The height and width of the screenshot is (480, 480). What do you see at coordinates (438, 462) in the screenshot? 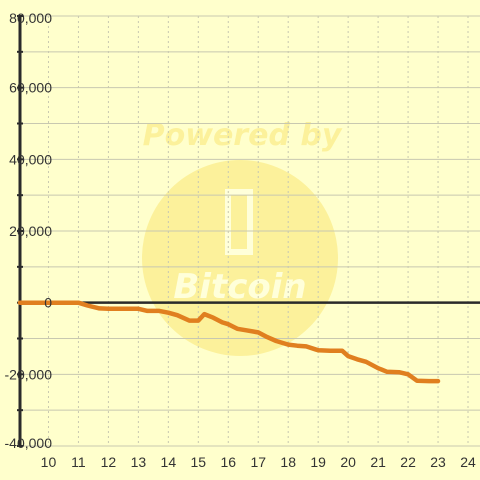
I see `x-tick-label: 23` at bounding box center [438, 462].